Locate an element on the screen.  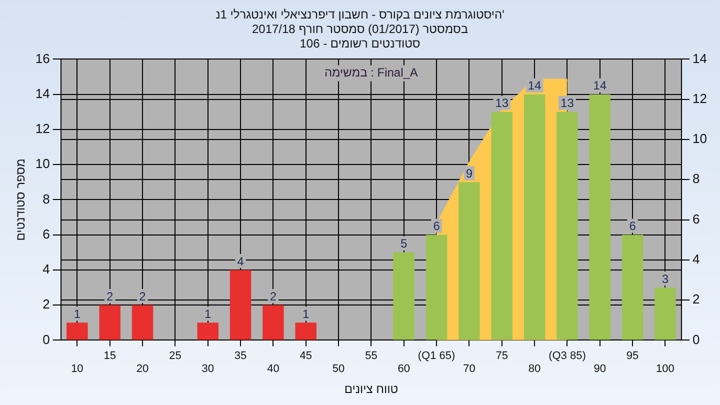
x-tick-label: 55 is located at coordinates (371, 356).